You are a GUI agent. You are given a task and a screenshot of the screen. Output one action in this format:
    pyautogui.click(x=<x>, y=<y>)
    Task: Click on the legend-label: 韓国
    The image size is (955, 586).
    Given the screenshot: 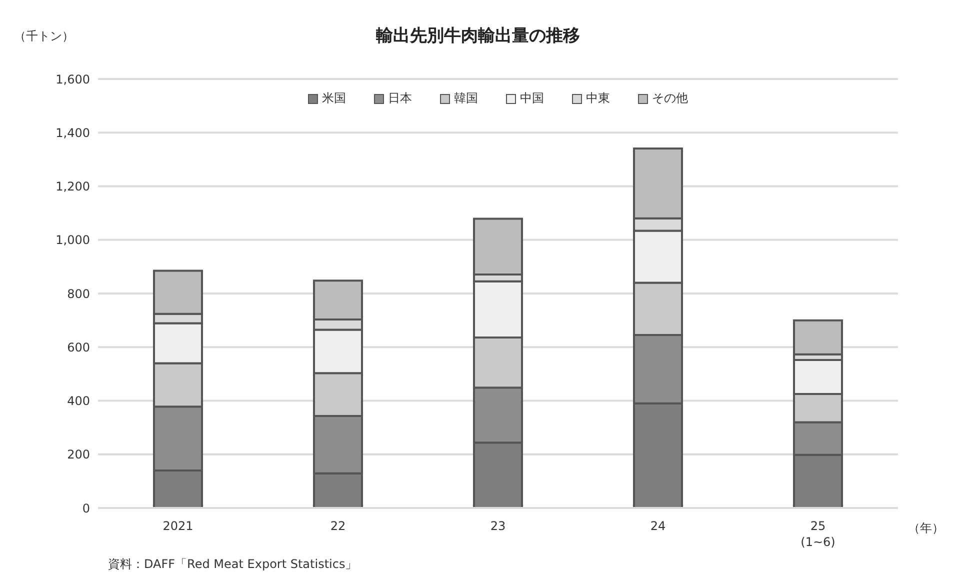 What is the action you would take?
    pyautogui.click(x=465, y=98)
    